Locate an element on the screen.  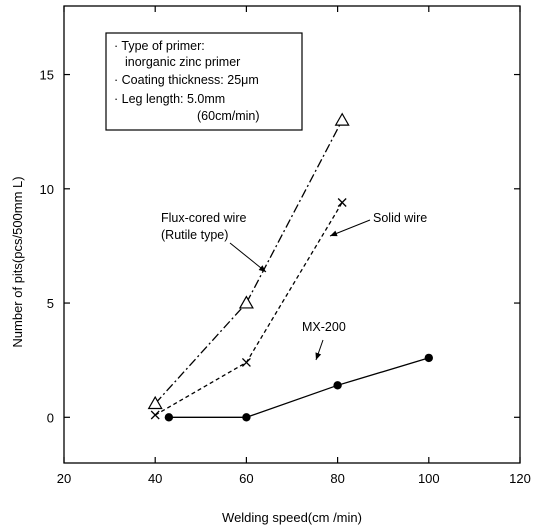
info-line-3: · Coating thickness: 25μm is located at coordinates (186, 80).